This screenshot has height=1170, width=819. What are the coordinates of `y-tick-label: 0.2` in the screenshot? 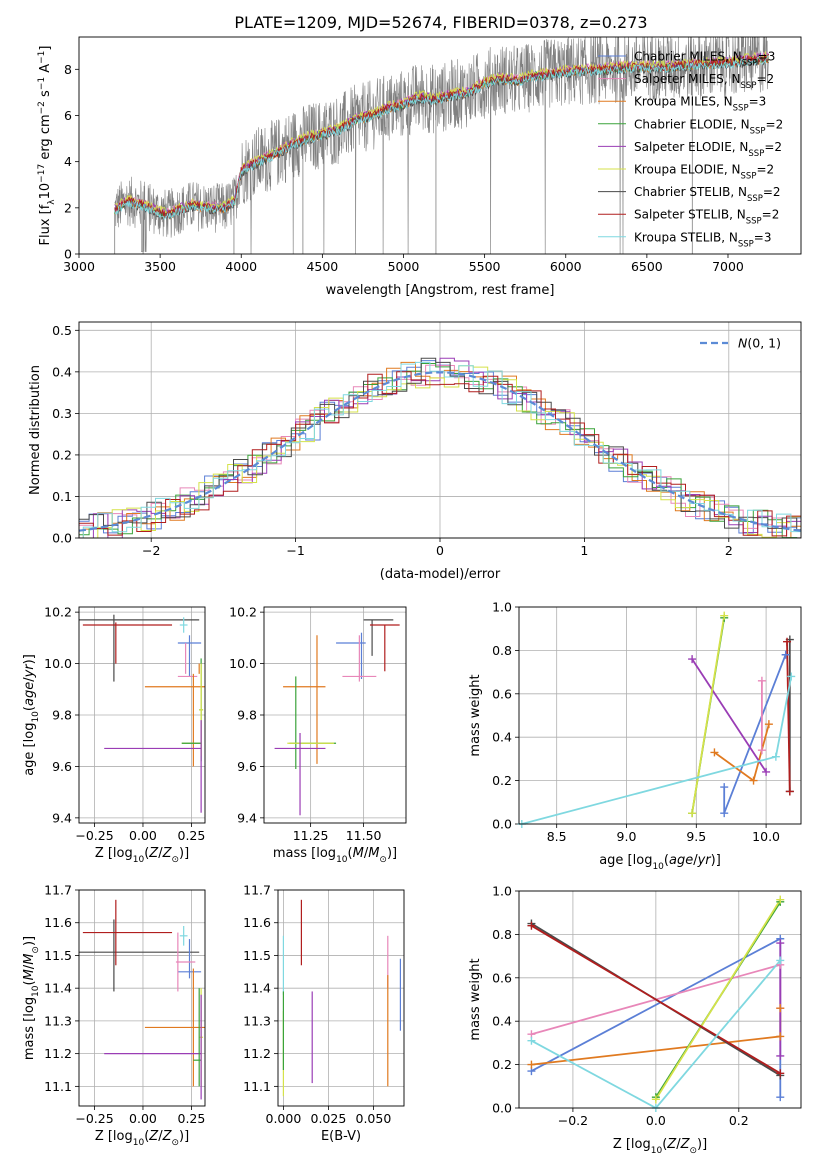 It's located at (502, 1064).